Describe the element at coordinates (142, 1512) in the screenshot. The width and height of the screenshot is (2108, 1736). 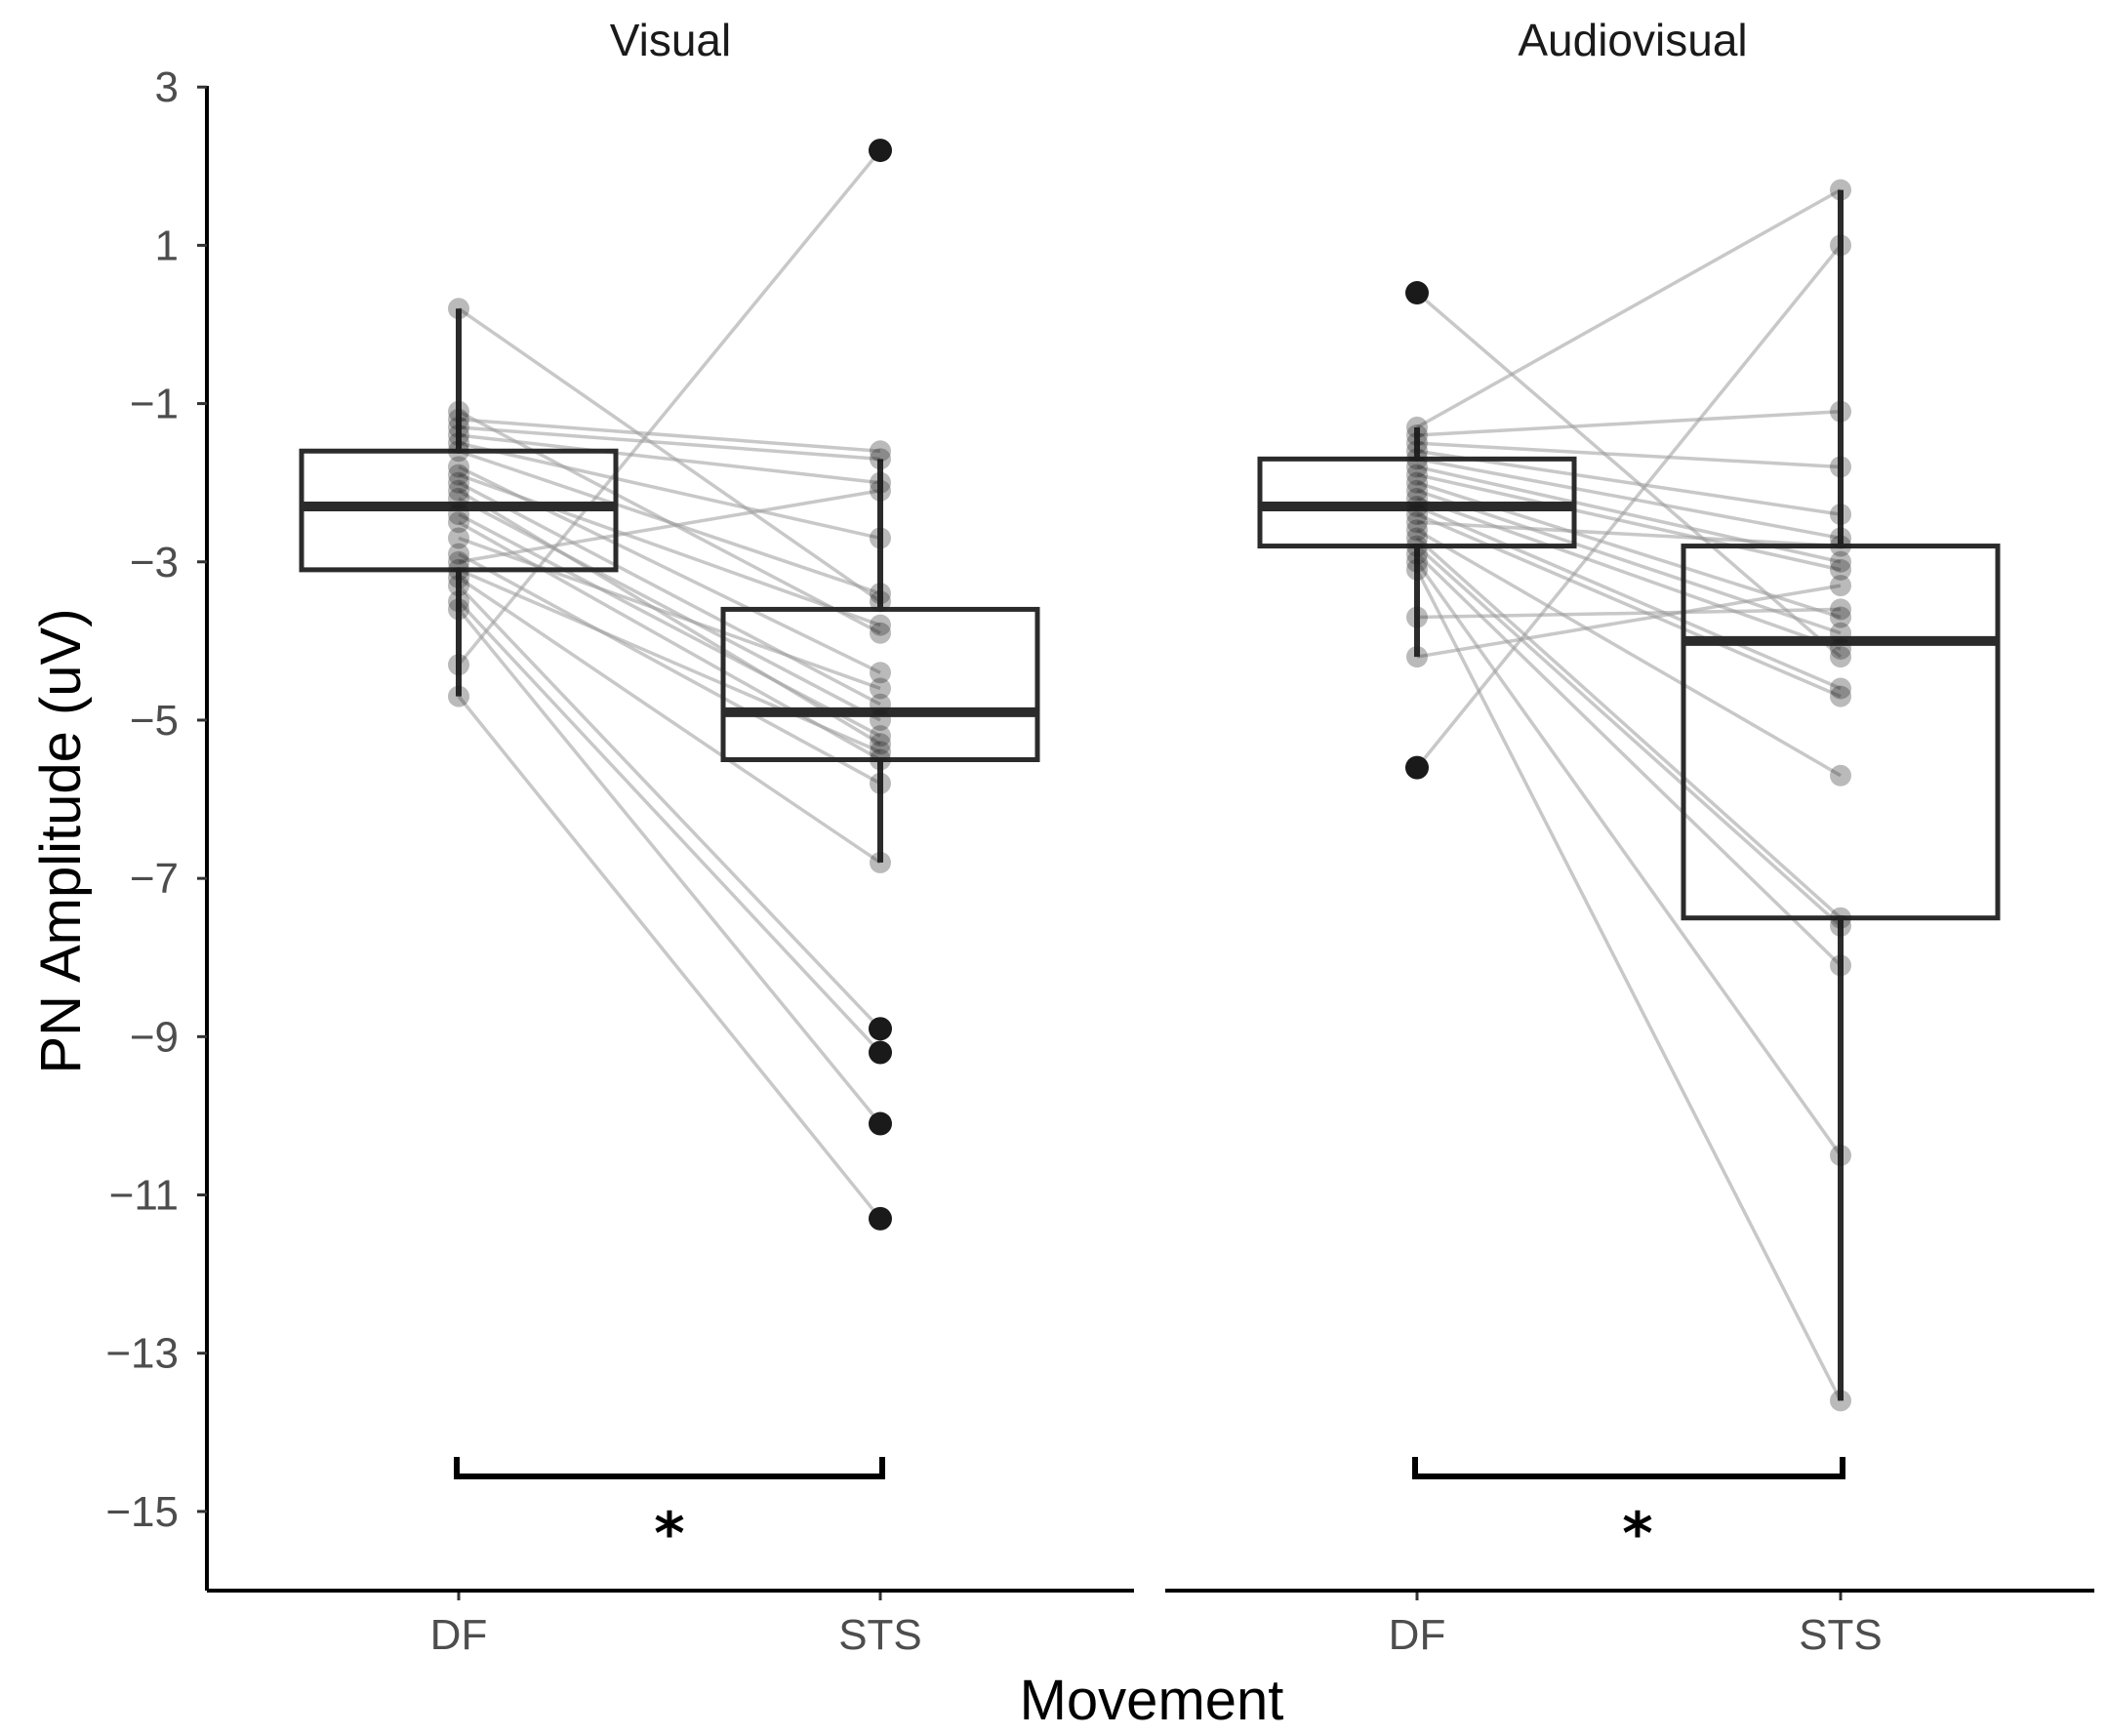
I see `y-tick-label: −15` at that location.